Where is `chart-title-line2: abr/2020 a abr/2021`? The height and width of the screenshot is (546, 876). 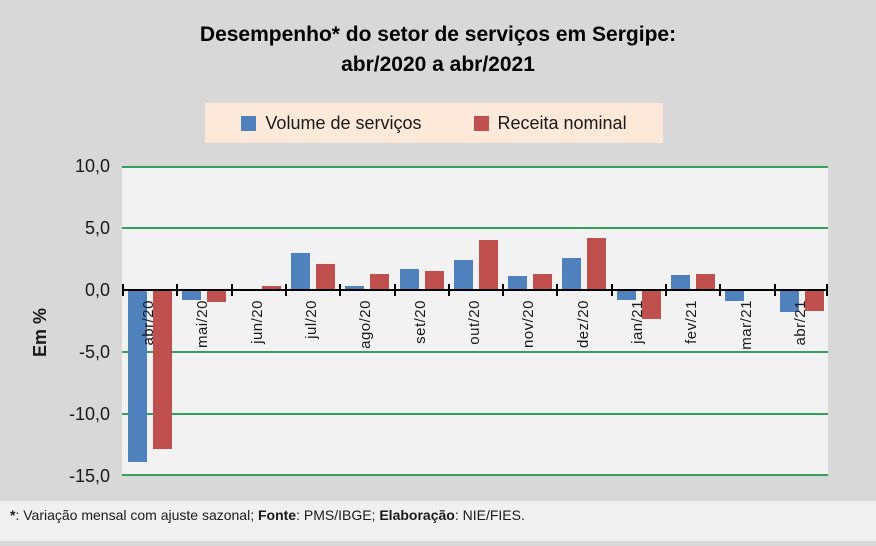
chart-title-line2: abr/2020 a abr/2021 is located at coordinates (438, 64).